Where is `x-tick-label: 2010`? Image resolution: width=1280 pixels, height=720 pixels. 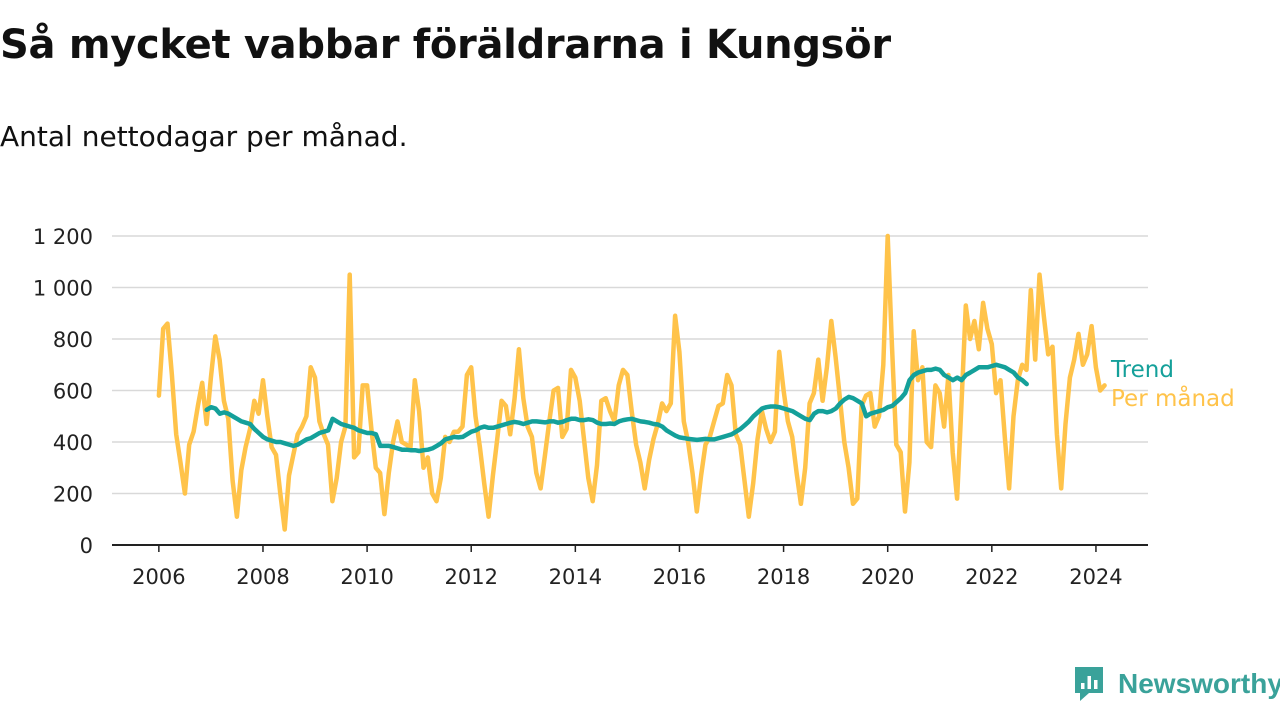
x-tick-label: 2010 is located at coordinates (366, 577).